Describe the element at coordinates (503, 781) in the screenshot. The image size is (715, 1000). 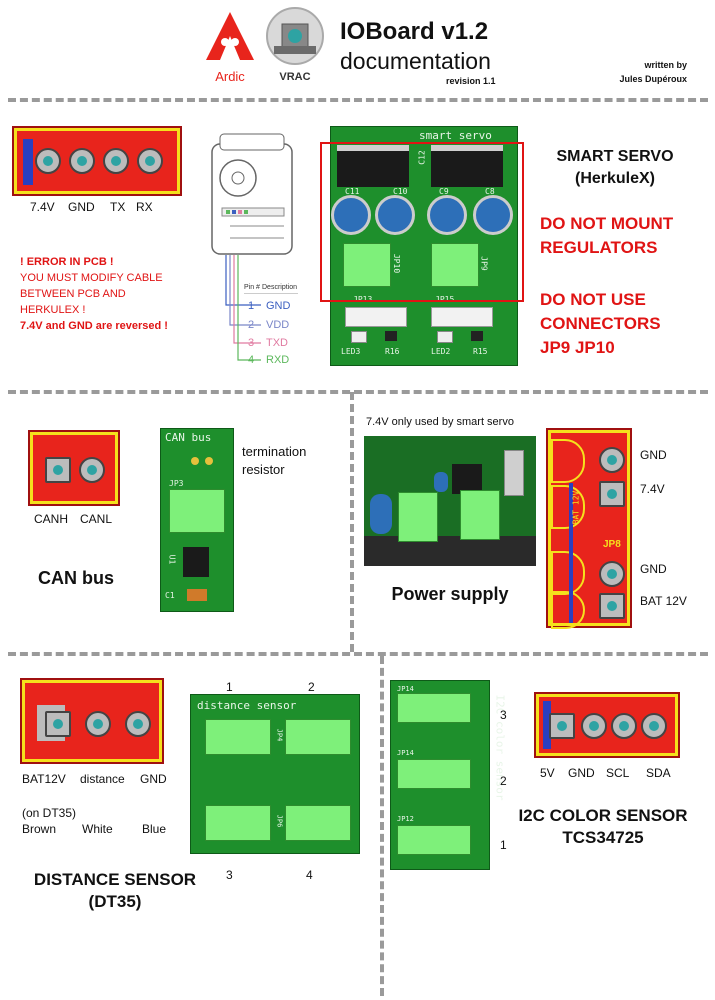
I see `i2c-number: 2` at that location.